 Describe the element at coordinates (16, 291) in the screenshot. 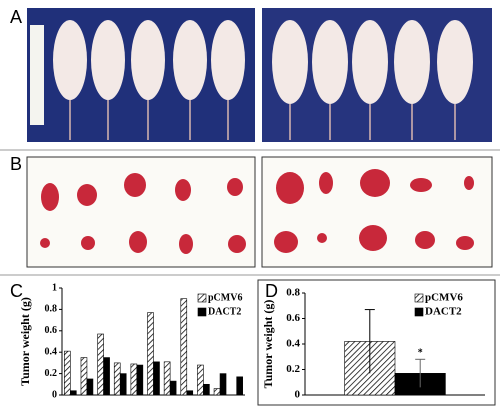

I see `panel-label: C` at that location.